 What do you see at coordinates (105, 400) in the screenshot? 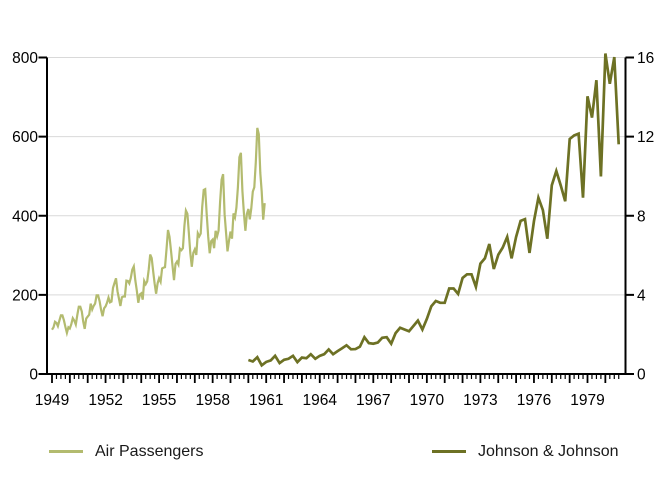
I see `x-axis-label: 1952` at bounding box center [105, 400].